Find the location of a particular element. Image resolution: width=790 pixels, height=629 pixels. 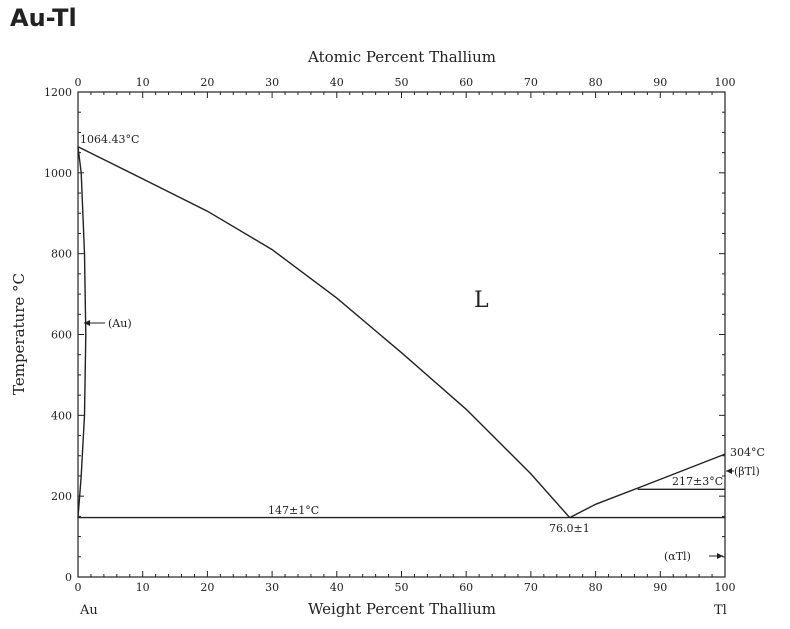

y-tick-label: 0 is located at coordinates (68, 577).